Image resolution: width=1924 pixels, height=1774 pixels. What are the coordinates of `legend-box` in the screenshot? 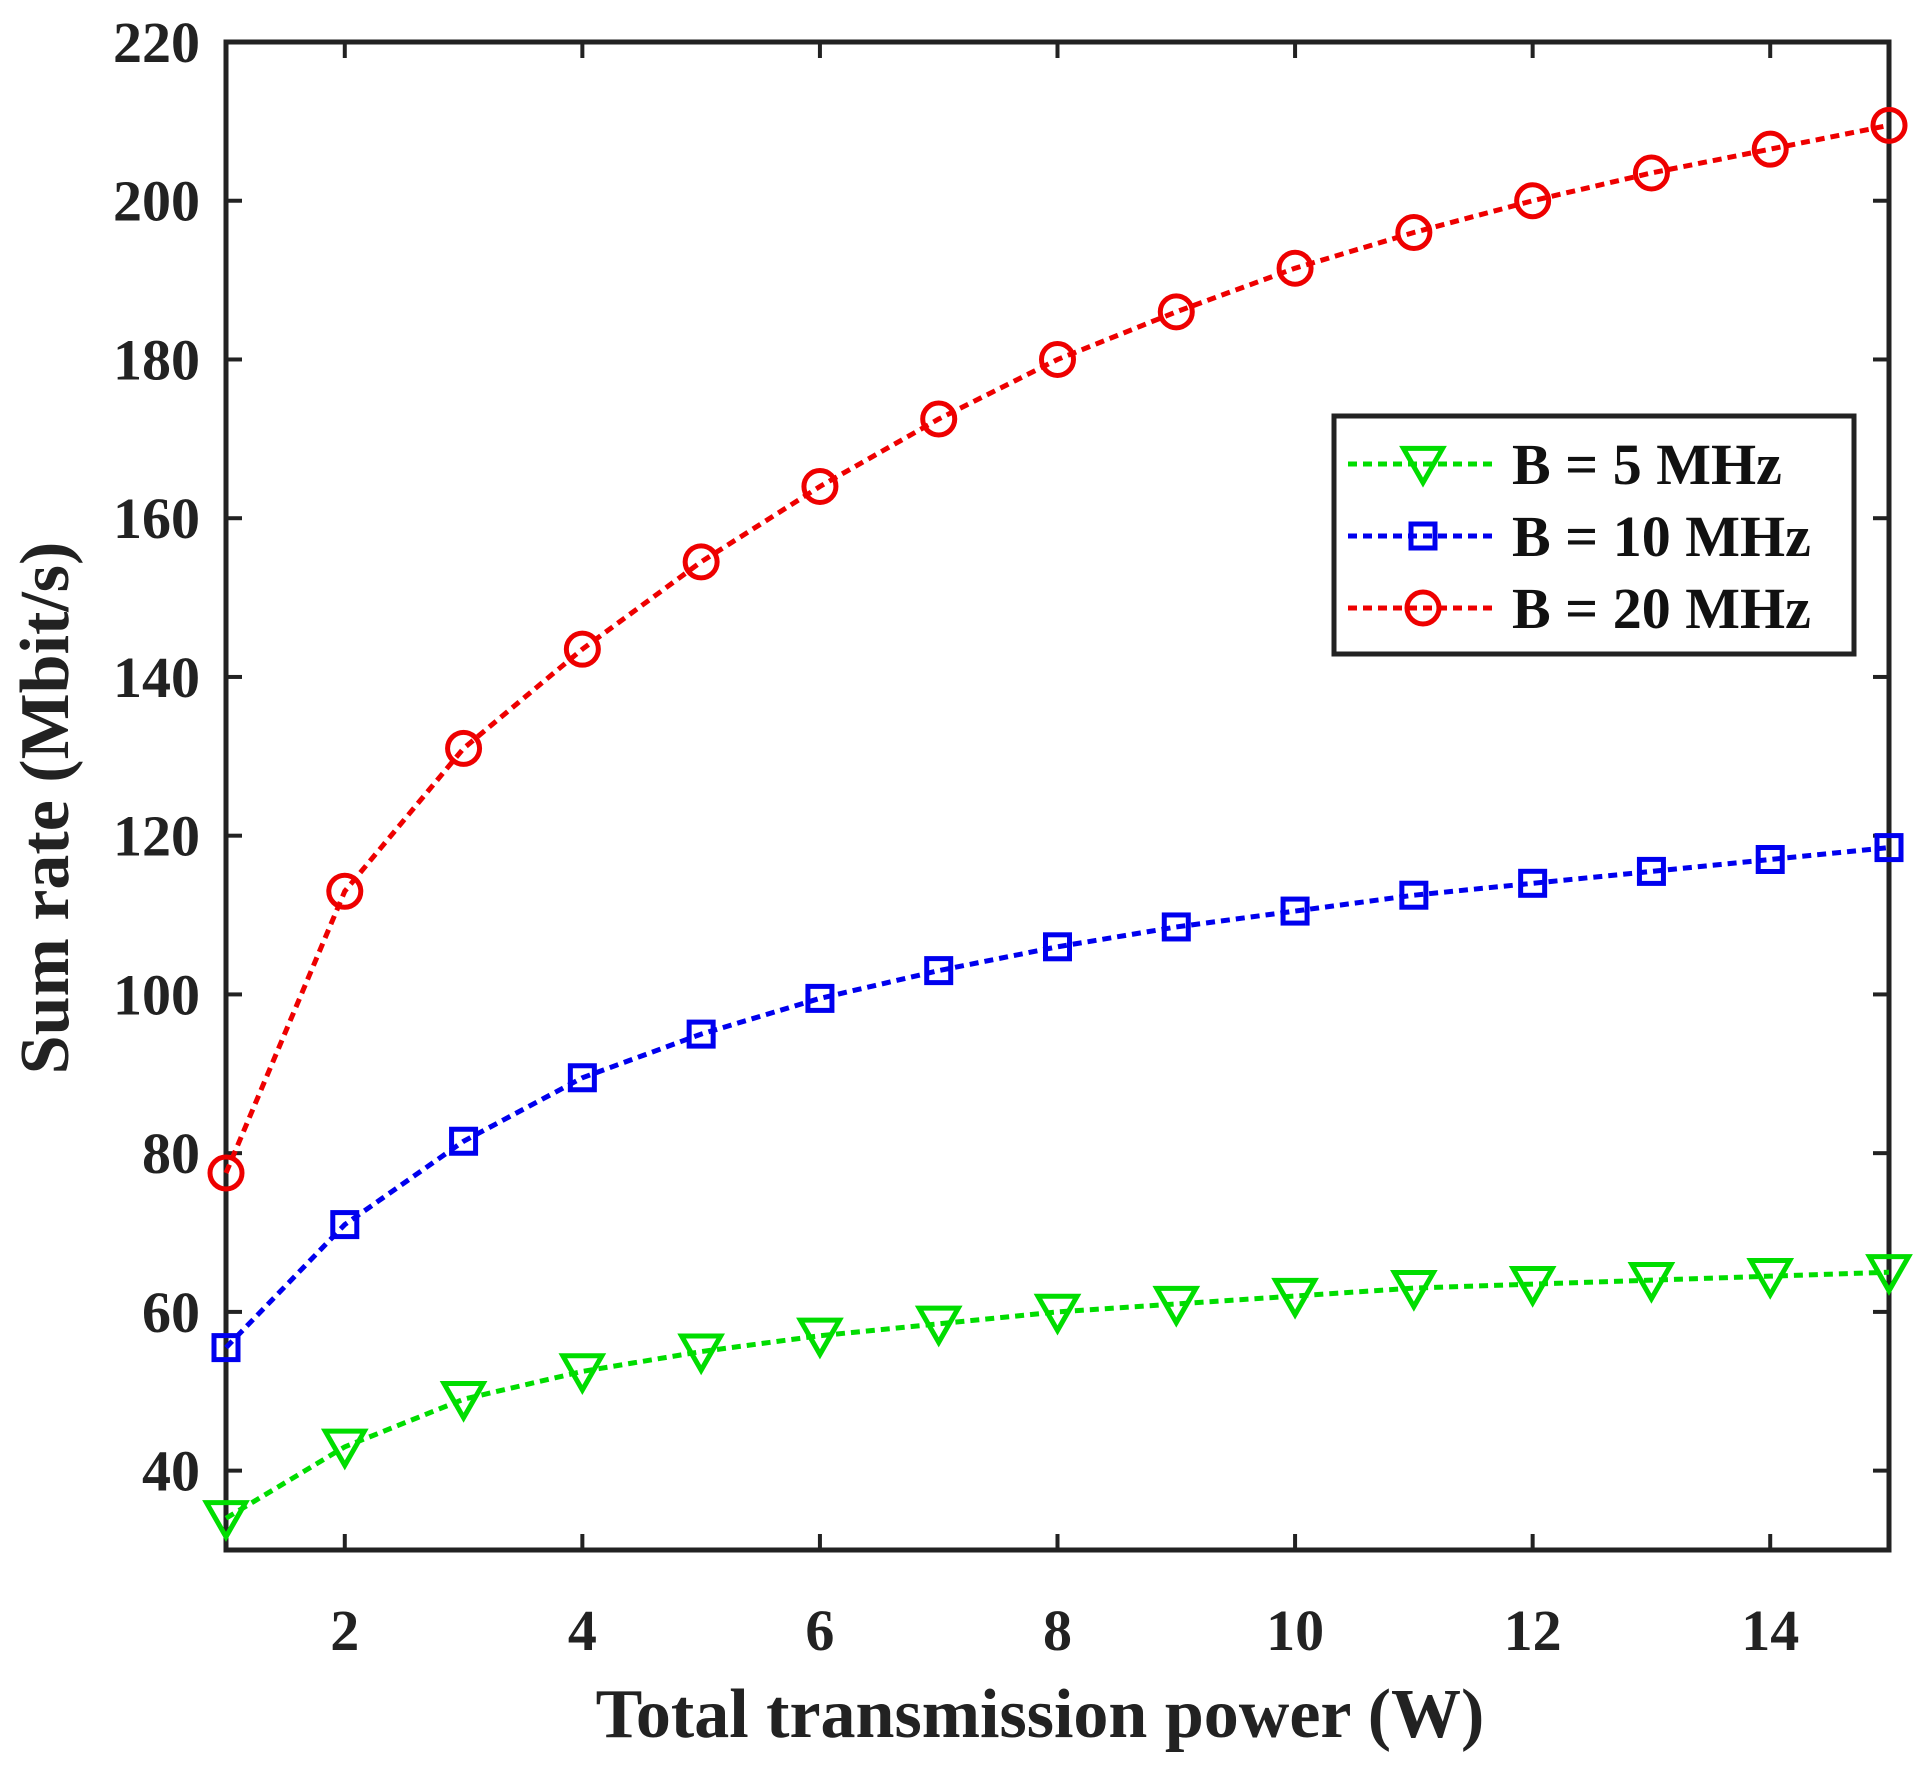 It's located at (1594, 535).